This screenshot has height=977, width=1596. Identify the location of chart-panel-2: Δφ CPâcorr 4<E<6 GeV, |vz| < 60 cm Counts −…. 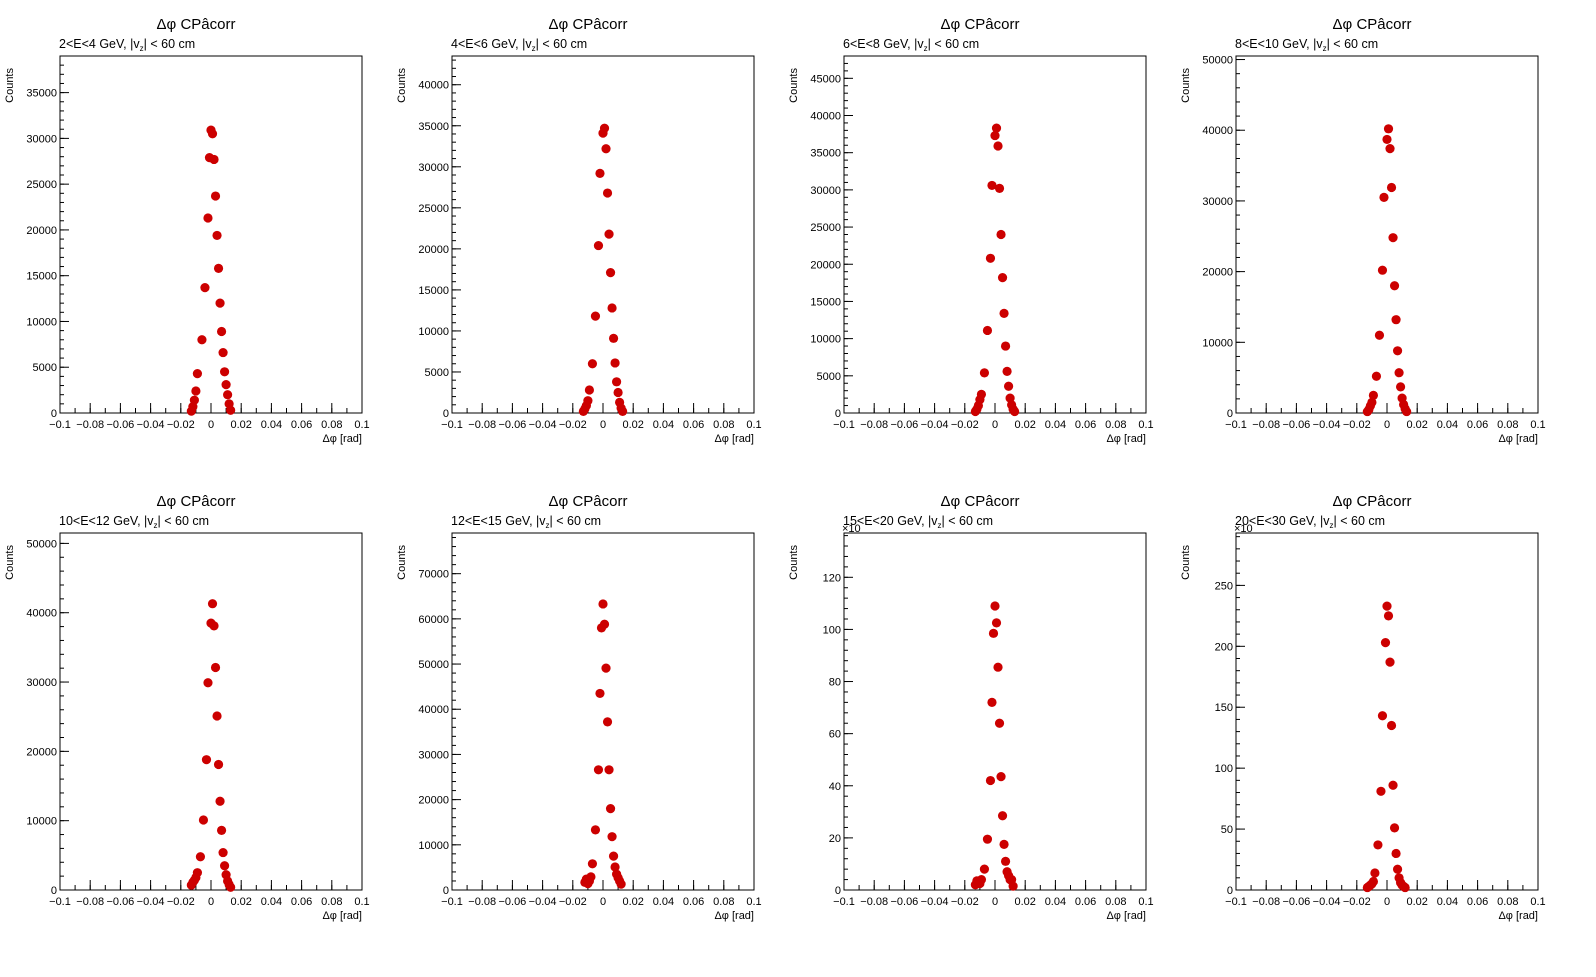
(579, 230).